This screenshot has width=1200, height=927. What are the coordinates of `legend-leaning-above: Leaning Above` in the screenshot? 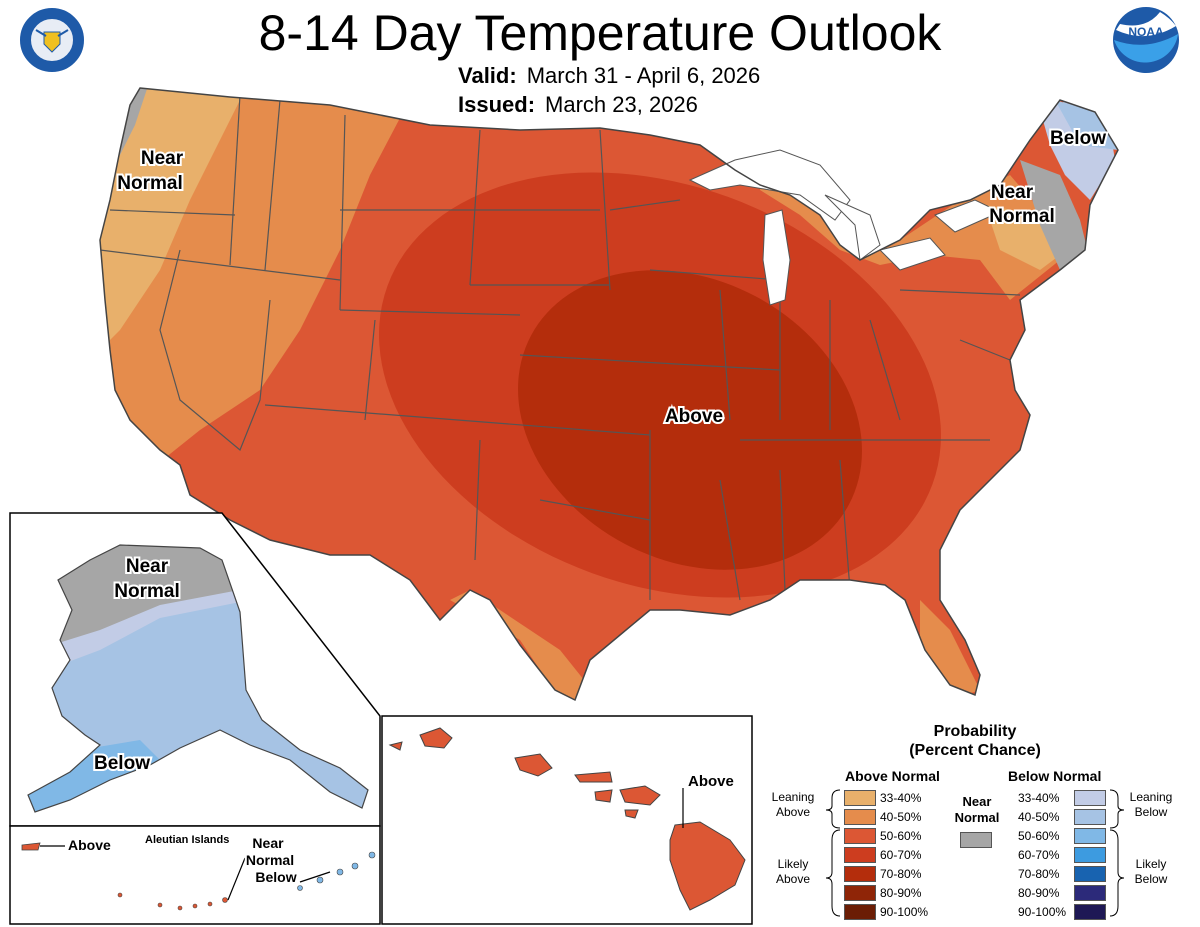 It's located at (793, 804).